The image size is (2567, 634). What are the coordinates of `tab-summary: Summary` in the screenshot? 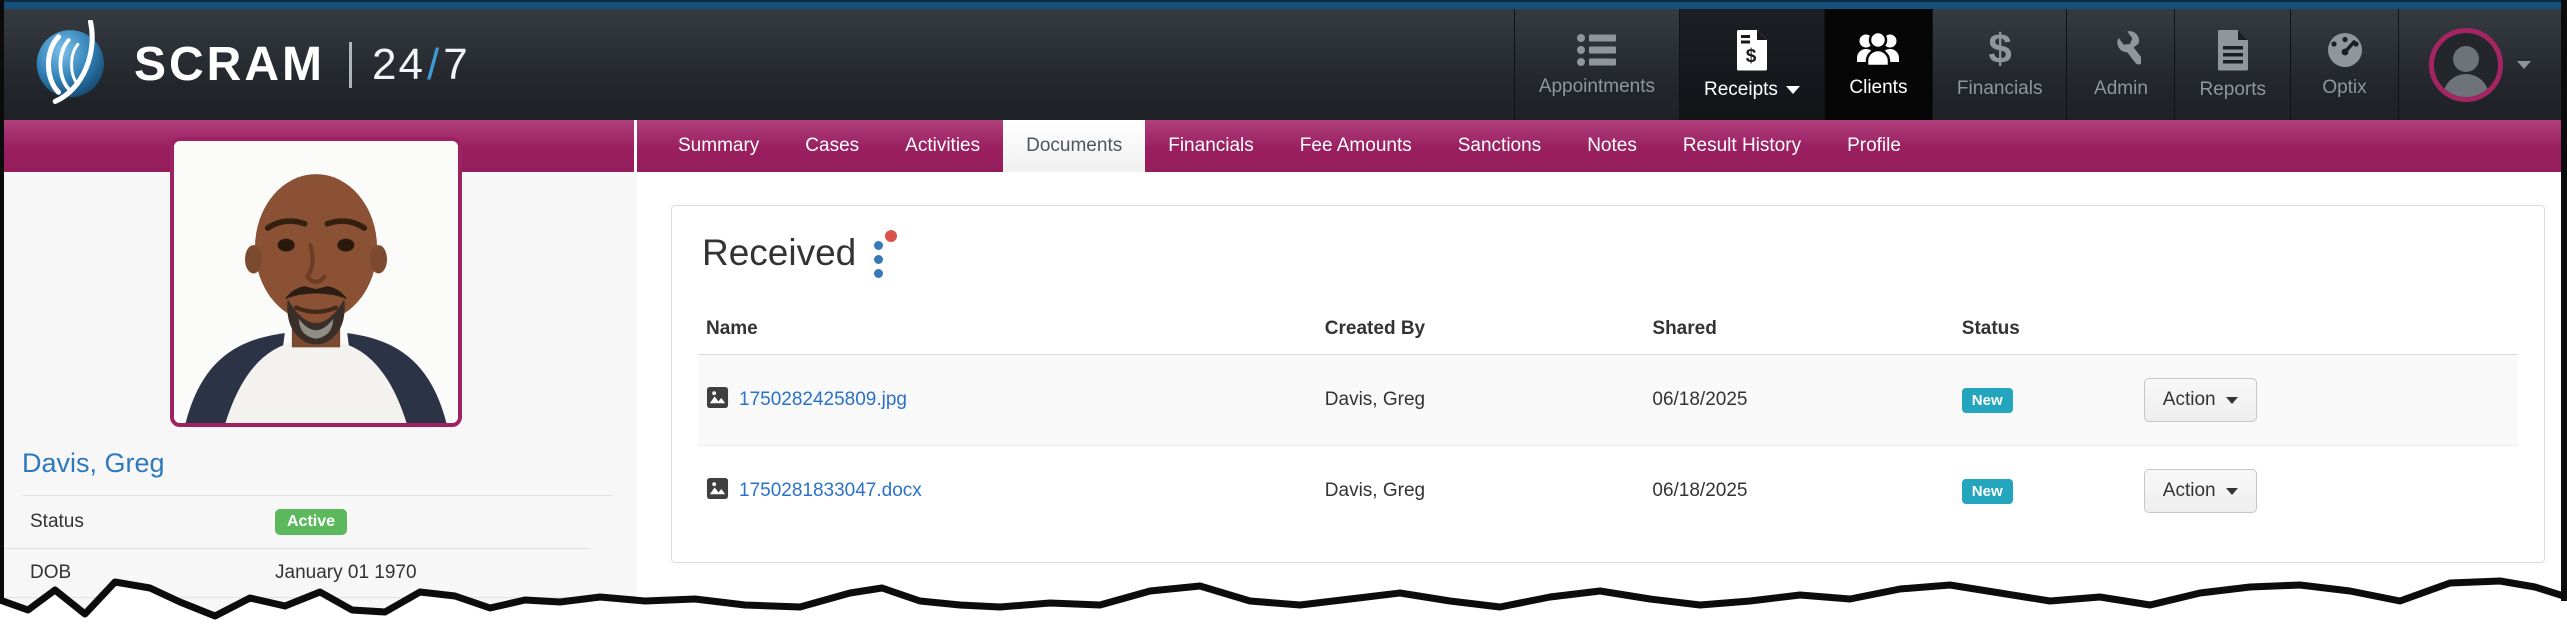 It's located at (719, 145).